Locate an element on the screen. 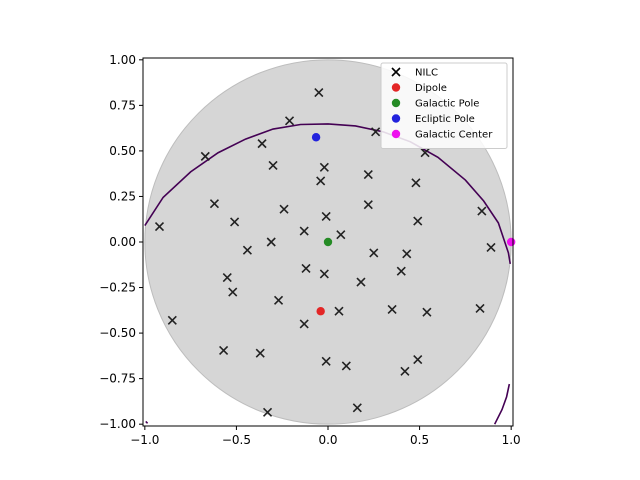  y-tick-label: 0.00 is located at coordinates (122, 242).